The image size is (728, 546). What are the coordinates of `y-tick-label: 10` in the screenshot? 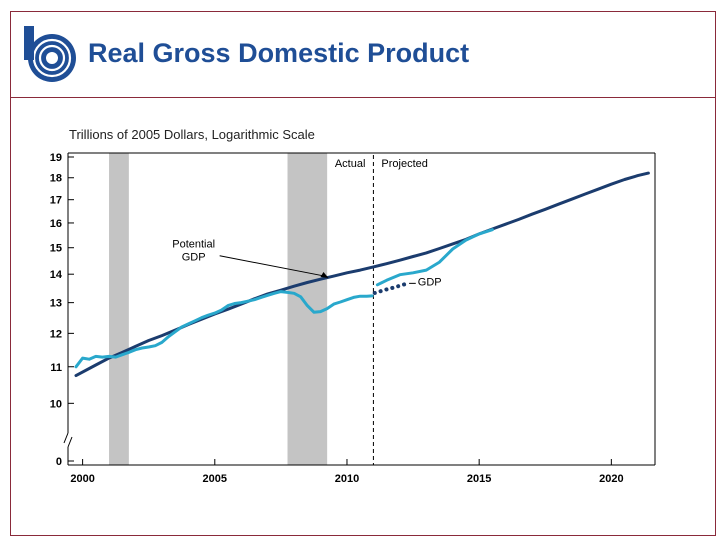 It's located at (56, 404).